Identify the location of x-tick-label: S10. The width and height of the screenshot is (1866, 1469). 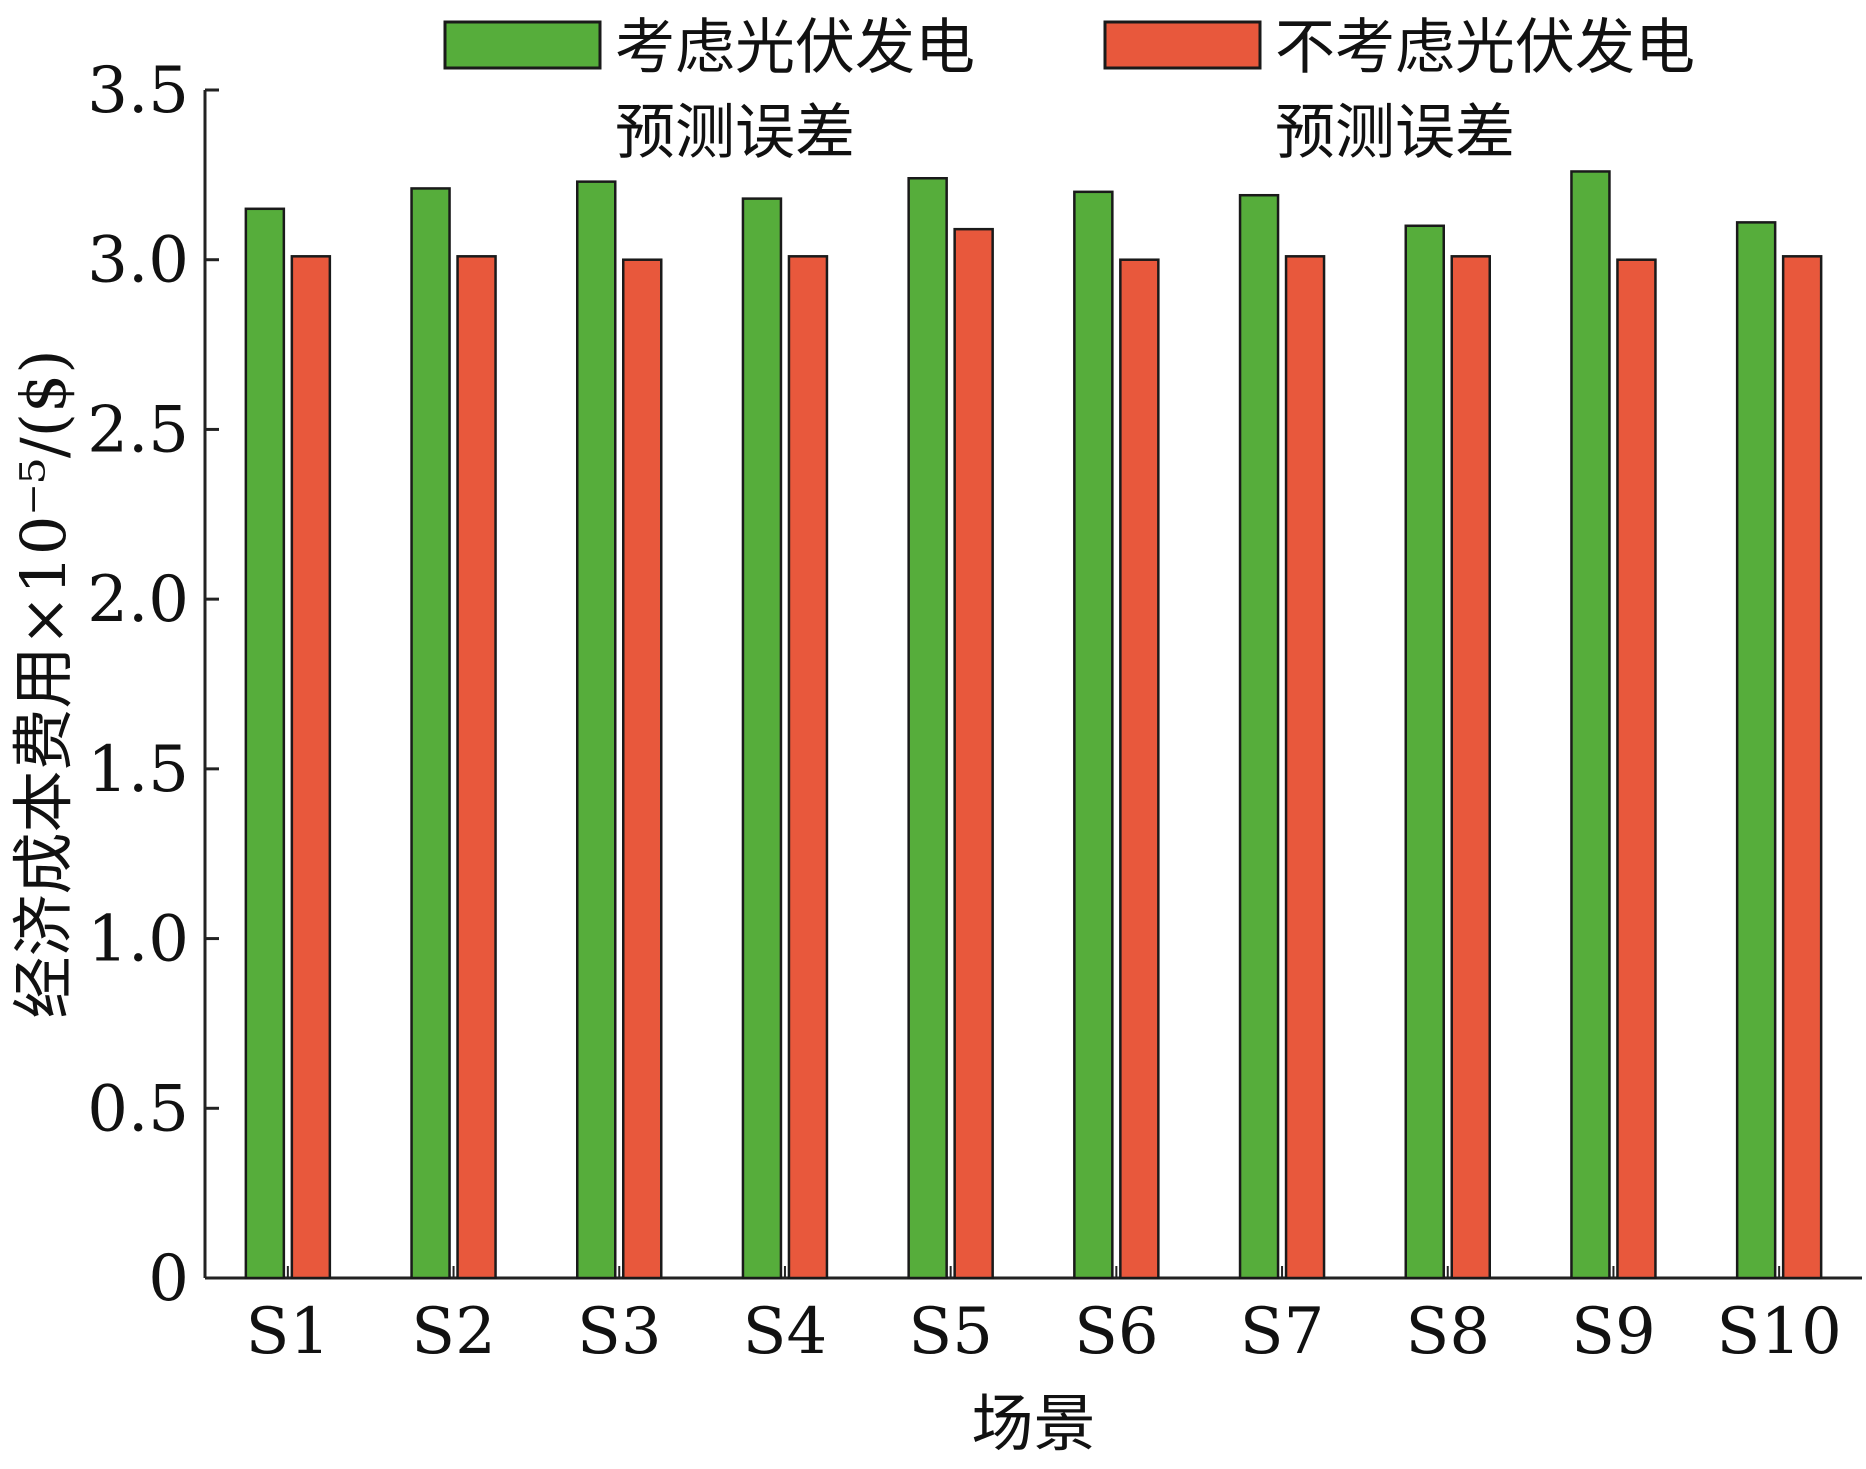
(1779, 1332).